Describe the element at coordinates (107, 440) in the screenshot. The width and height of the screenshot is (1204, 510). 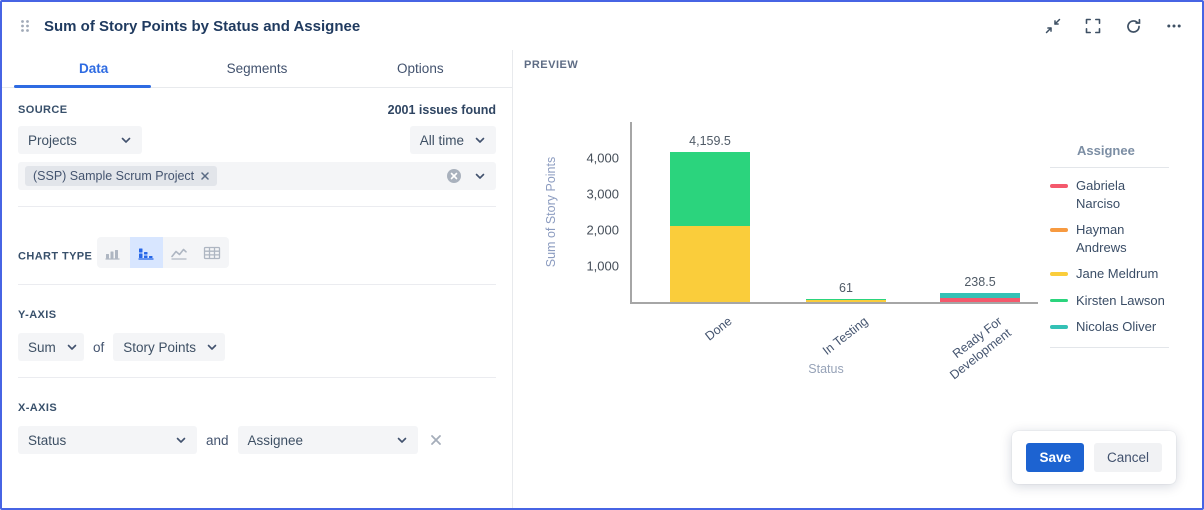
I see `x-primary-dropdown: Status` at that location.